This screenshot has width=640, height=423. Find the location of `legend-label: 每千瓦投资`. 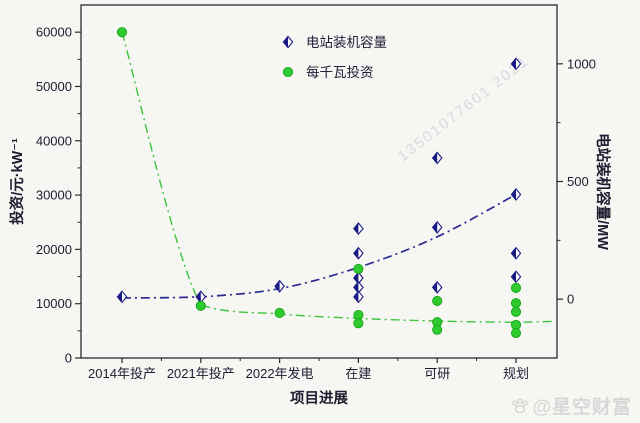

legend-label: 每千瓦投资 is located at coordinates (340, 72).